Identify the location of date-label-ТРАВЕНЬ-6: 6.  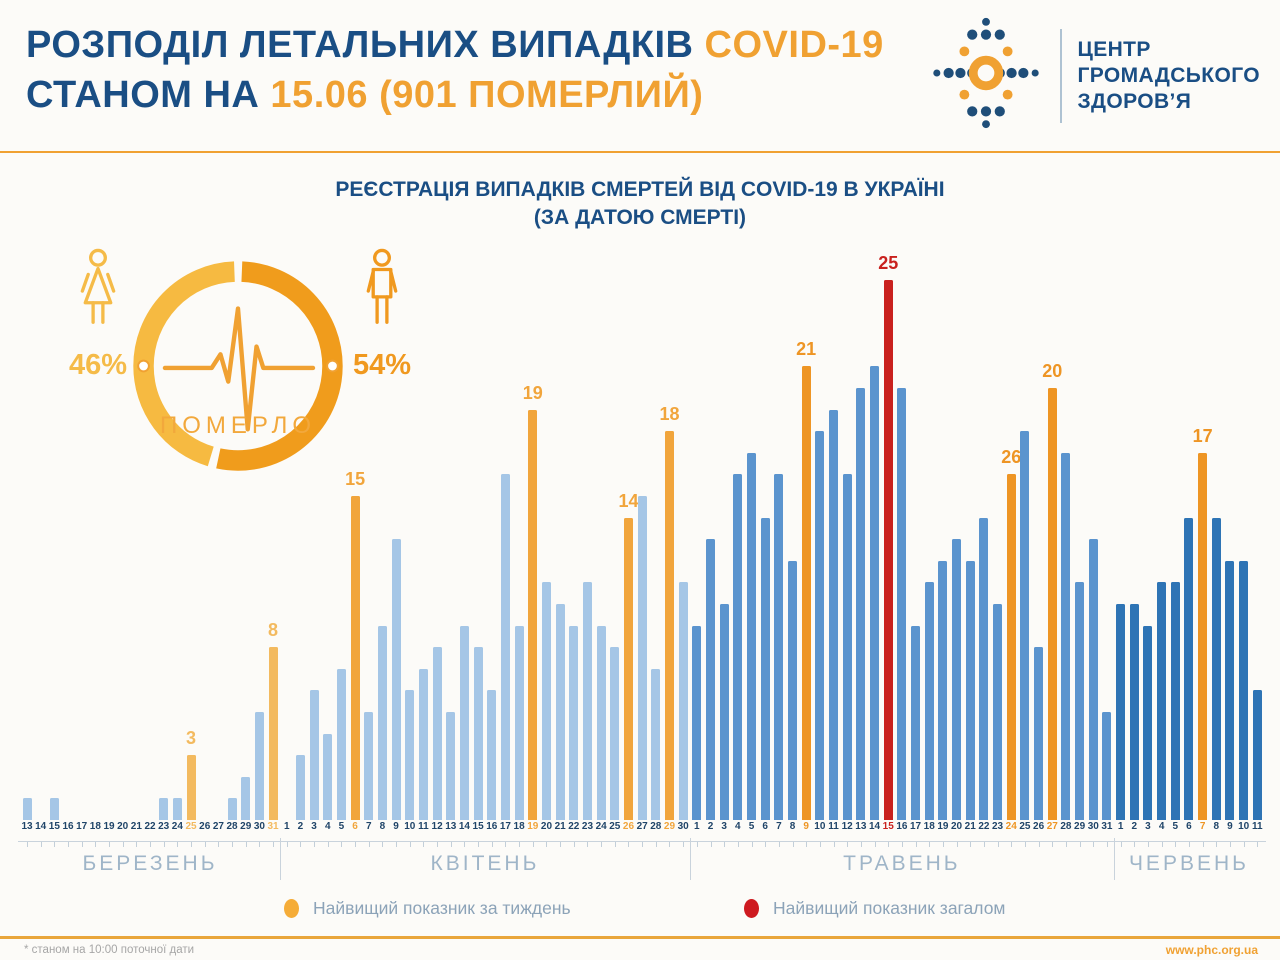
(765, 826).